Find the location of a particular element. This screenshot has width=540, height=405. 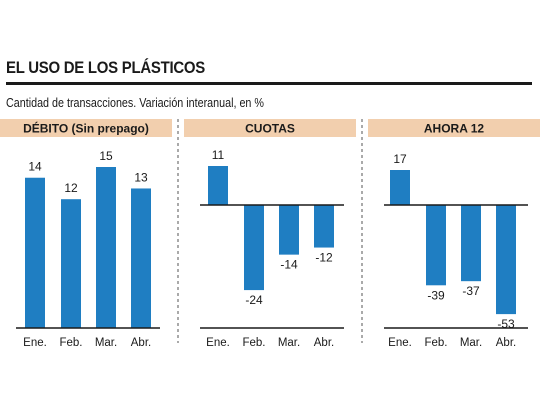

category-label-3-1: Ene. is located at coordinates (400, 343).